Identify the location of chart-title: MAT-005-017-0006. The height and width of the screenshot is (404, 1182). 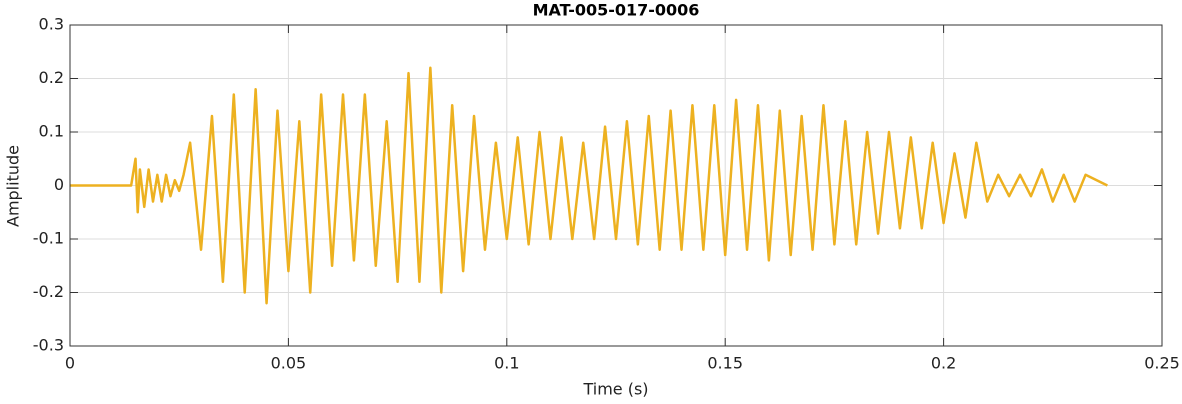
(616, 10).